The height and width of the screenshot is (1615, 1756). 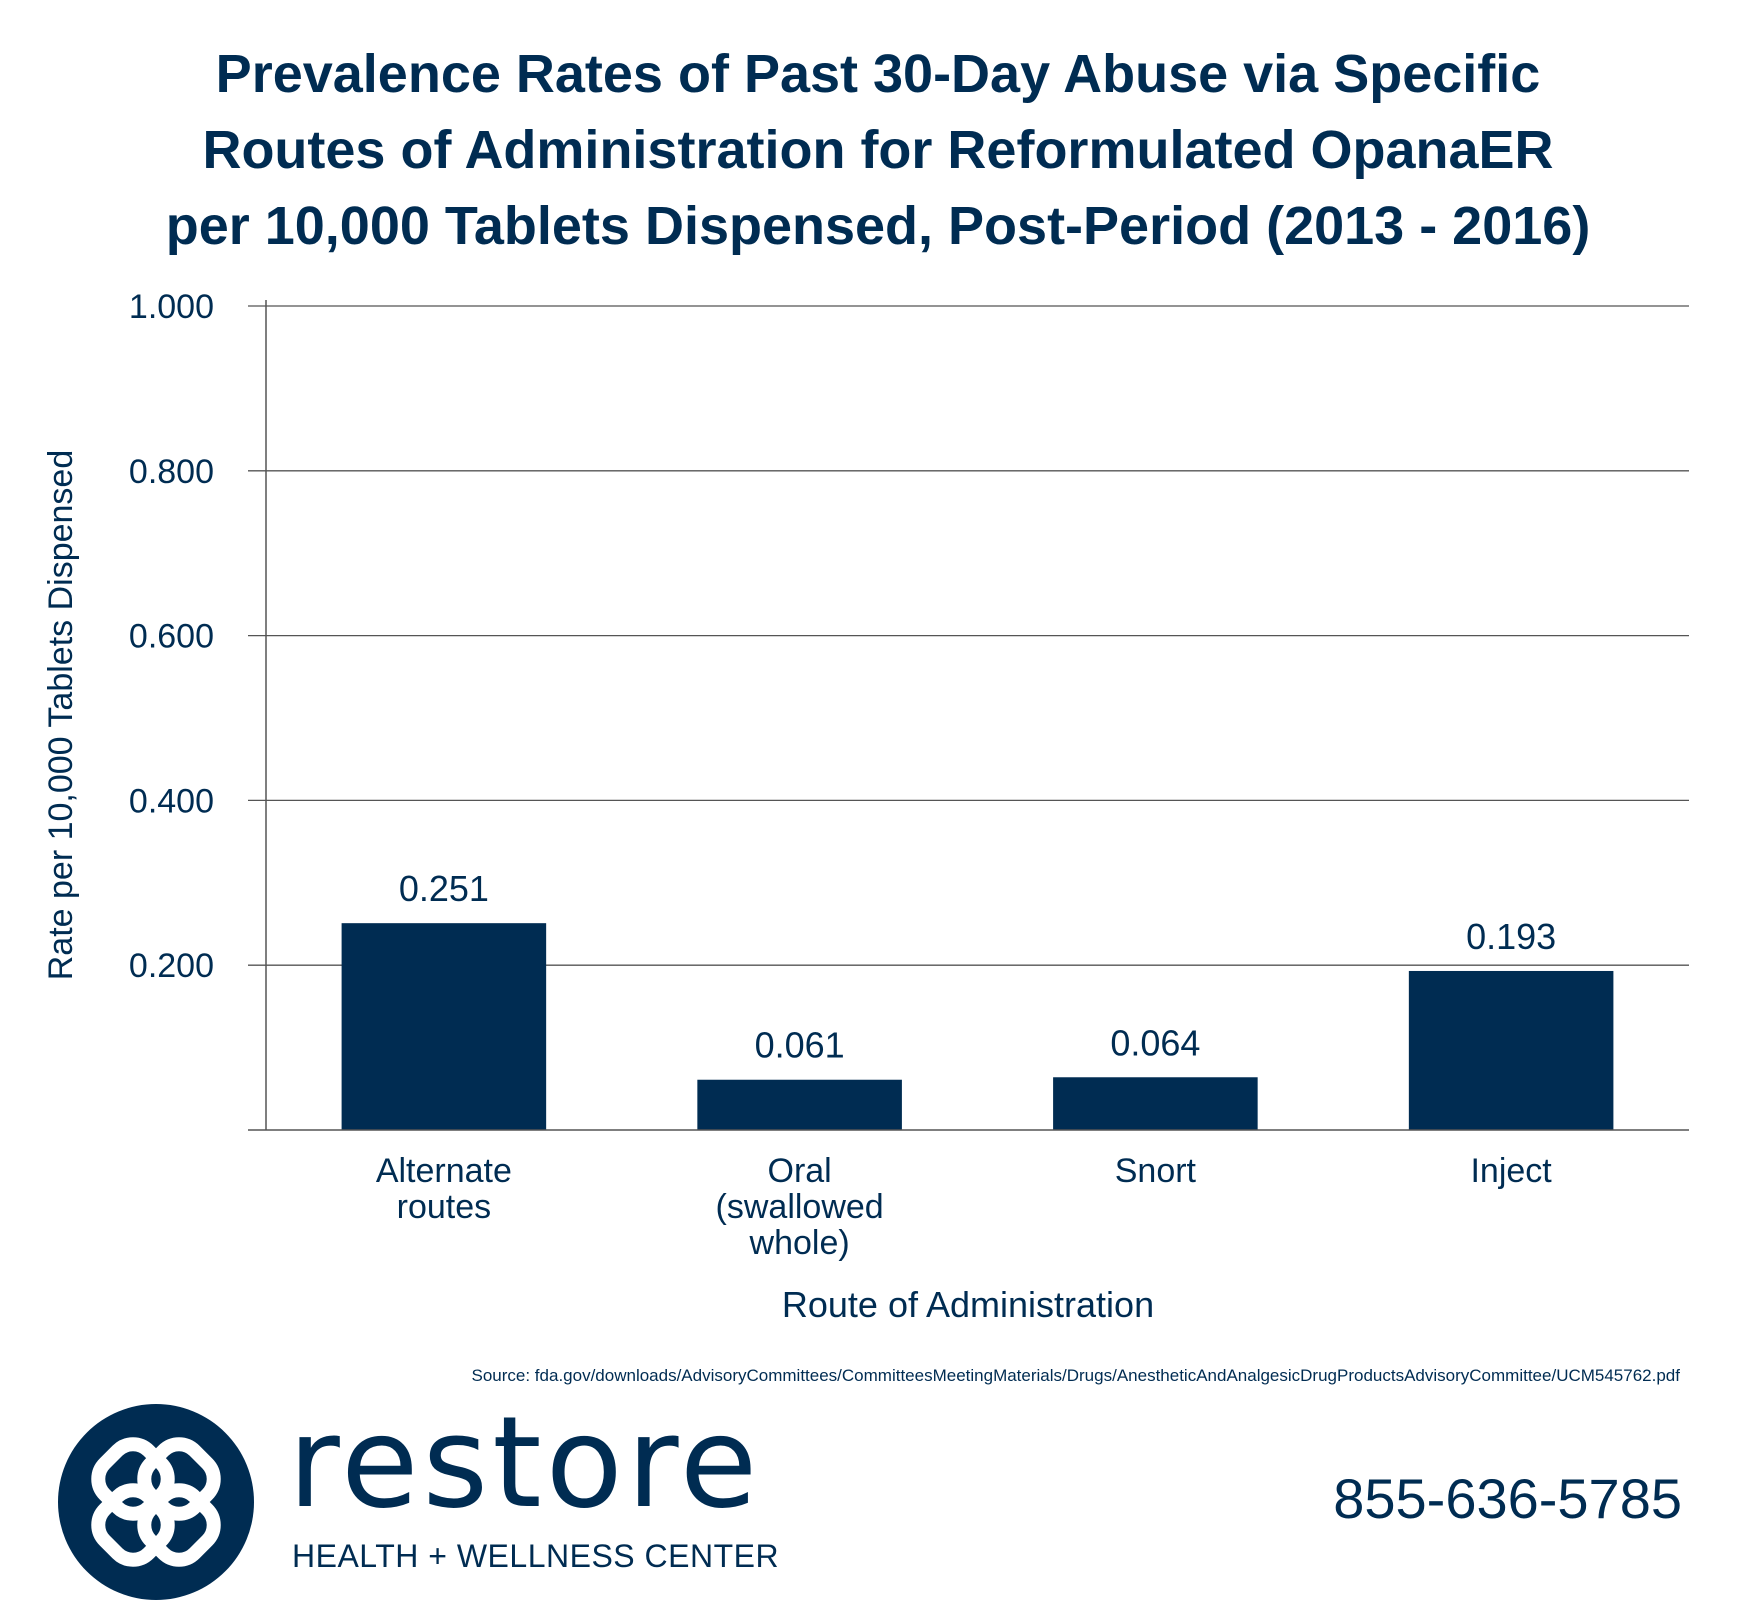 I want to click on x-axis-label: Route of Administration, so click(x=968, y=1304).